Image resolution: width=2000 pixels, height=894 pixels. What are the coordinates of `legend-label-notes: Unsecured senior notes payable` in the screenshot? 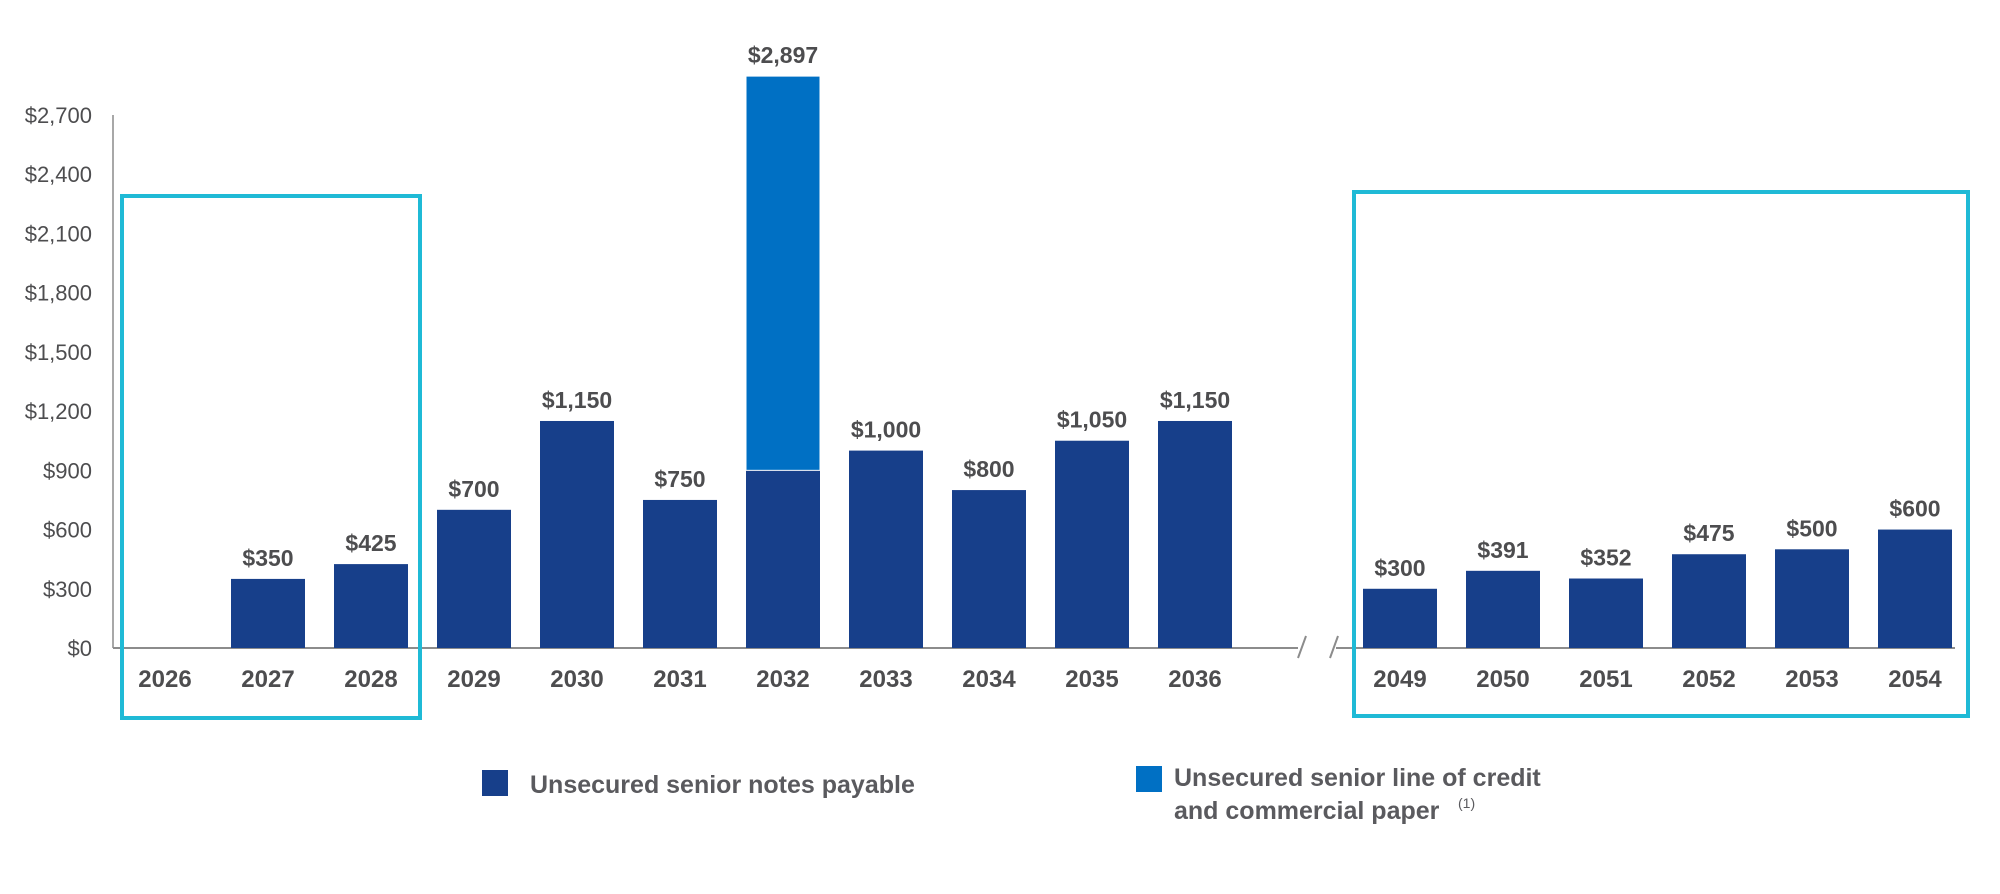 It's located at (722, 785).